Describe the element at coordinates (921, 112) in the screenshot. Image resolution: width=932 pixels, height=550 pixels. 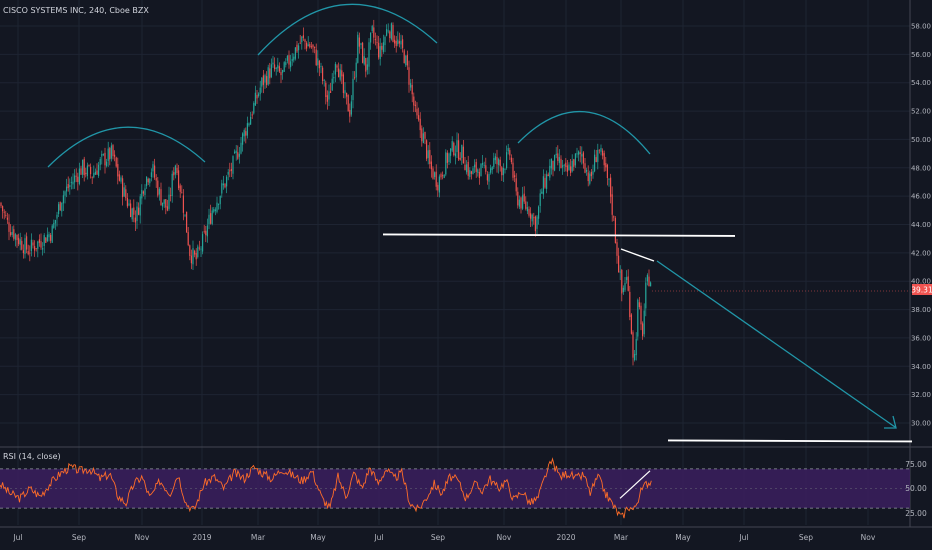
I see `y-tick-label: 52.00` at that location.